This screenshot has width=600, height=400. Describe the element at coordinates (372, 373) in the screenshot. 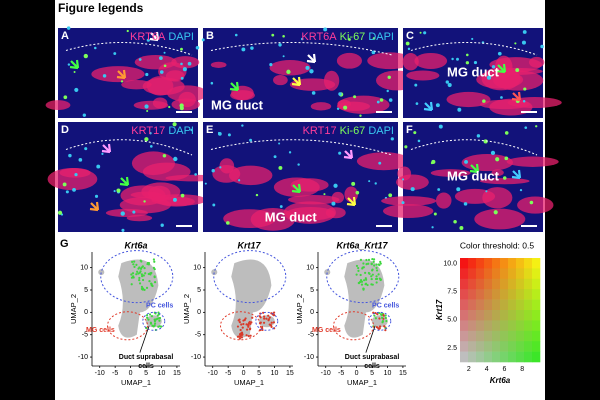

I see `x-tick-label: 5` at that location.